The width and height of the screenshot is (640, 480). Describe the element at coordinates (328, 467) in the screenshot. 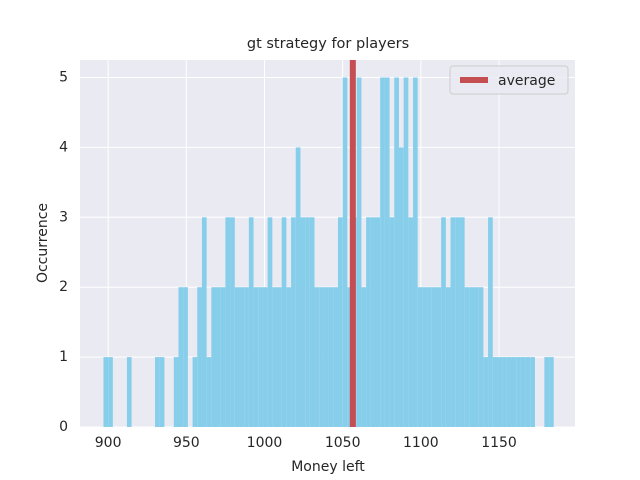

I see `x-axis-label: Money left` at that location.